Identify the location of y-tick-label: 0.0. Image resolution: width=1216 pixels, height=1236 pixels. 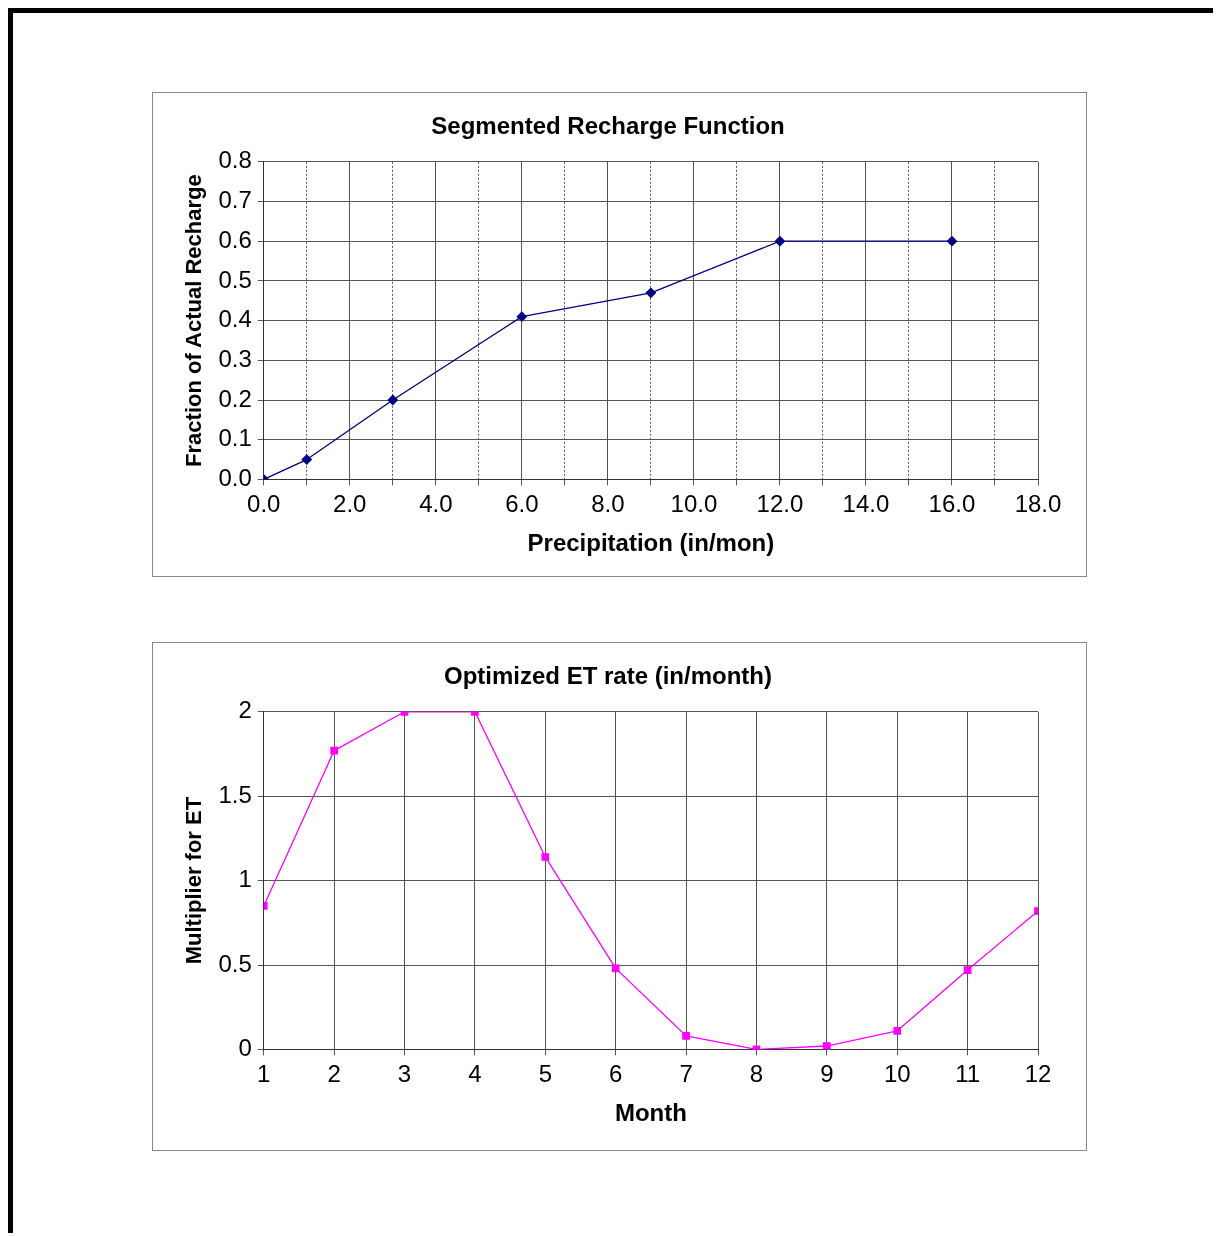
(235, 478).